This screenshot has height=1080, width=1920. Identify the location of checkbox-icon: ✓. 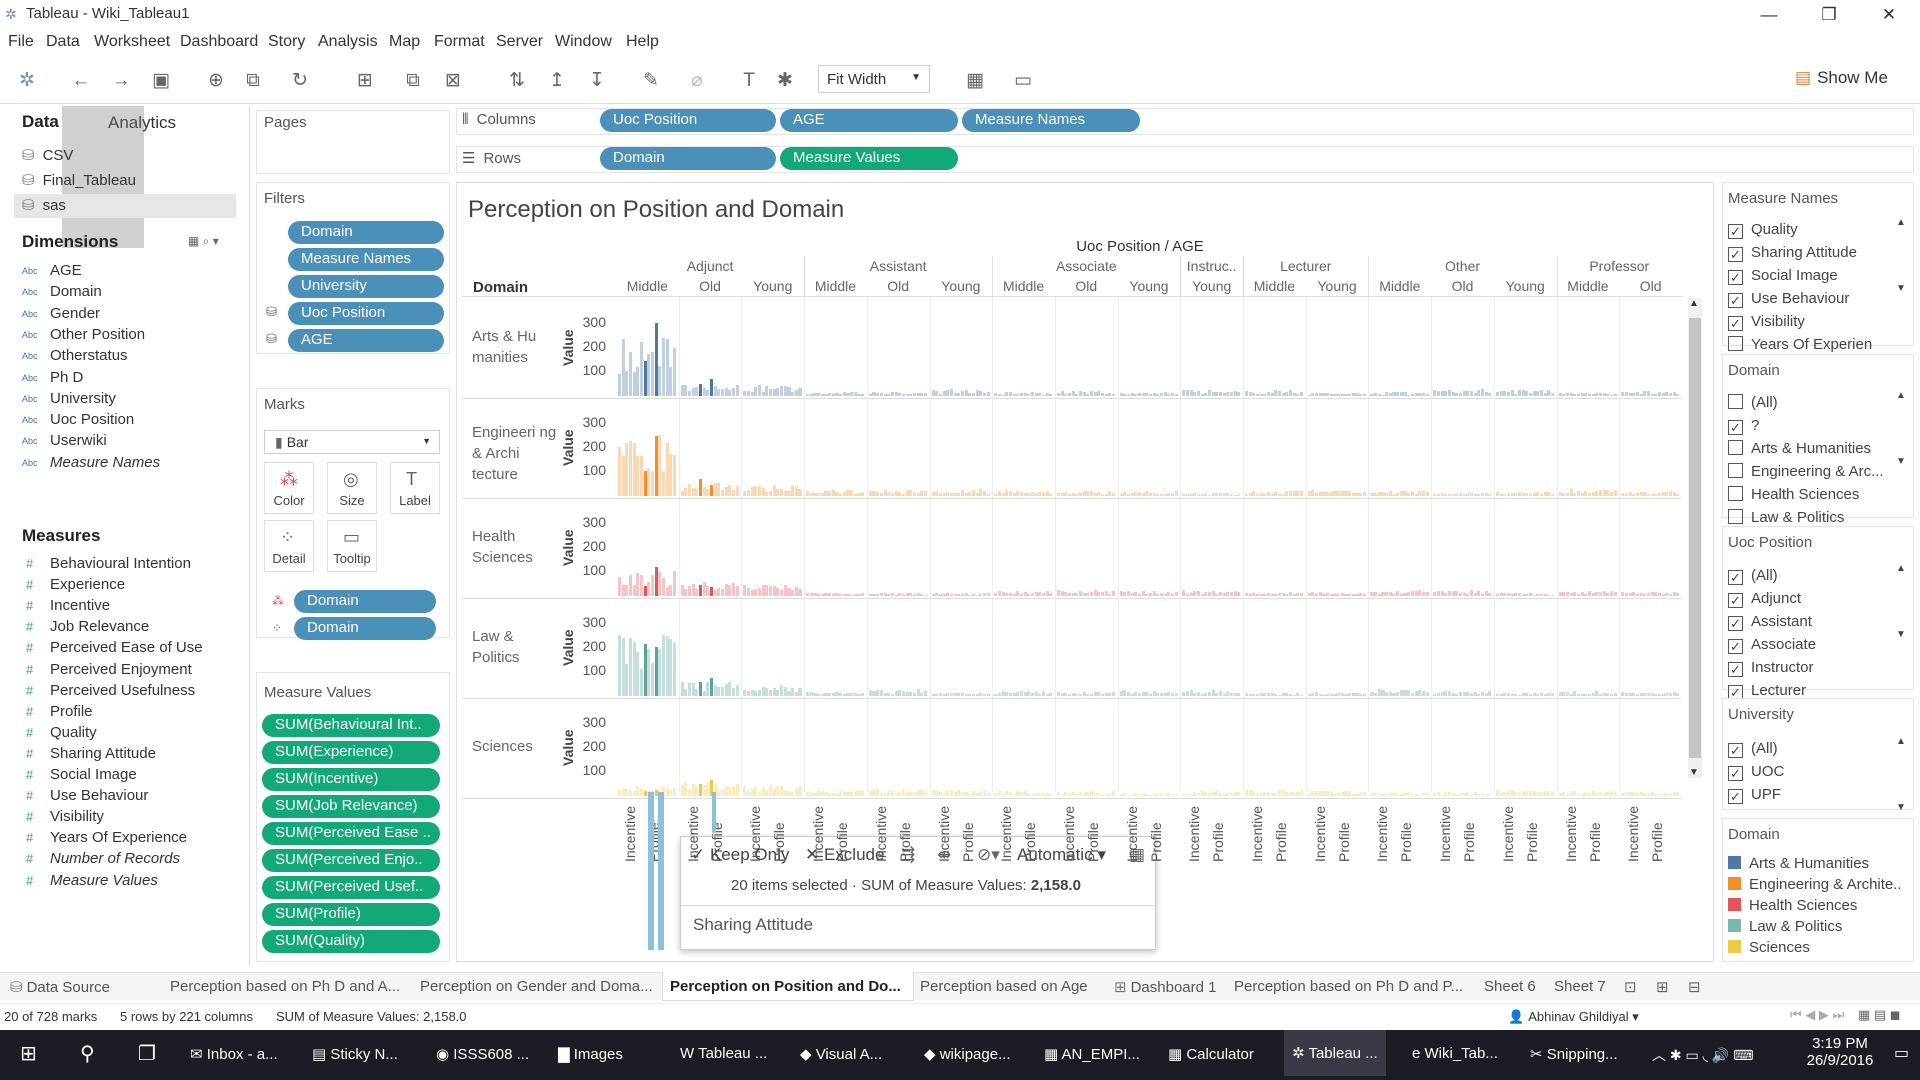
(1735, 231).